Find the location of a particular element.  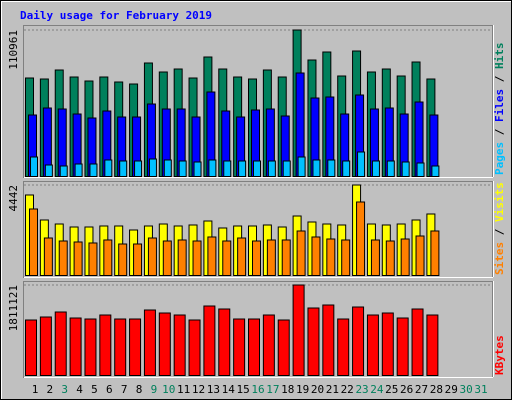

x-tick-label: 10 is located at coordinates (168, 389).